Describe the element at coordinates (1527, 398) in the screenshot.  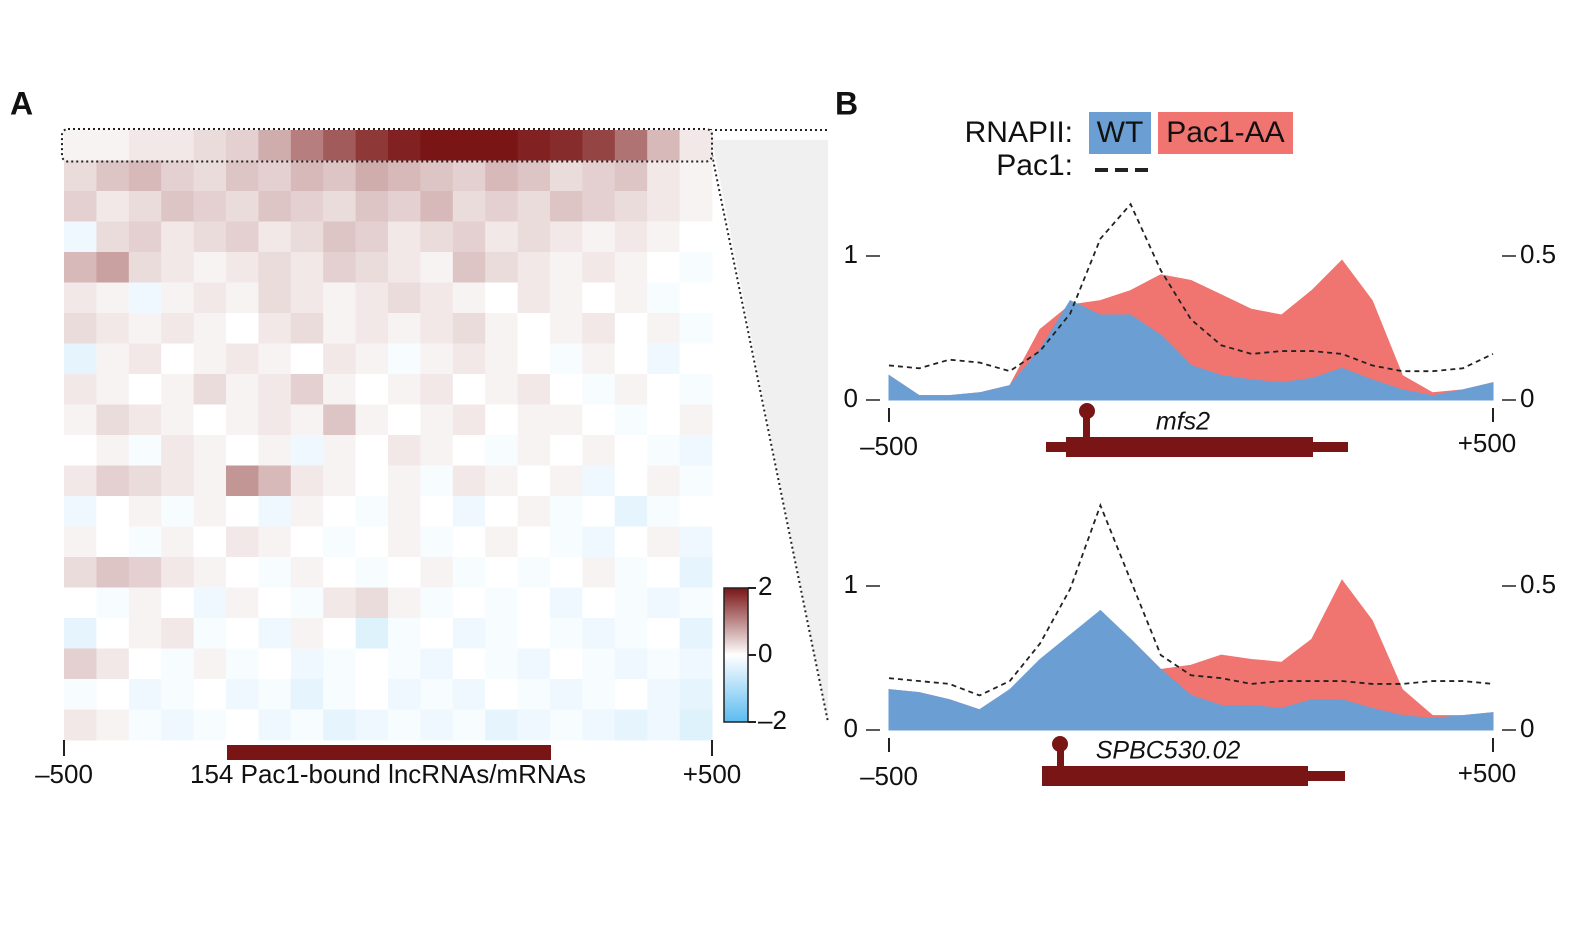
I see `y2-tick-label: 0` at that location.